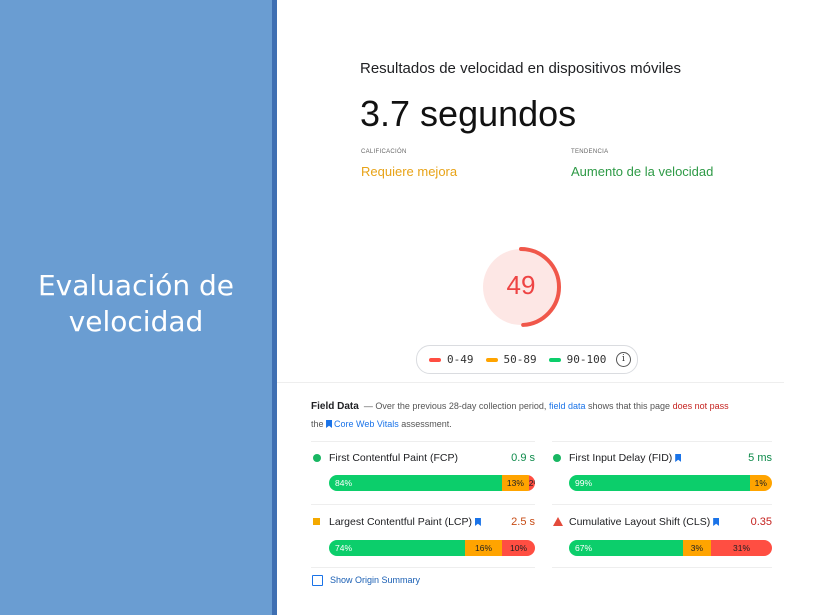  I want to click on core-web-vitals-link: Core Web Vitals, so click(366, 424).